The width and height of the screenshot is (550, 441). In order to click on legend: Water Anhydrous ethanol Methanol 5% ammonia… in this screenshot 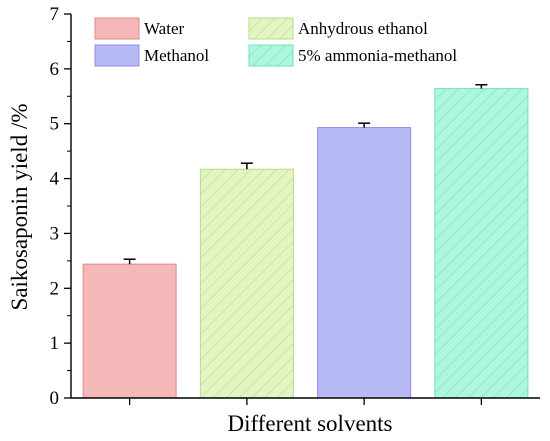, I will do `click(275, 42)`.